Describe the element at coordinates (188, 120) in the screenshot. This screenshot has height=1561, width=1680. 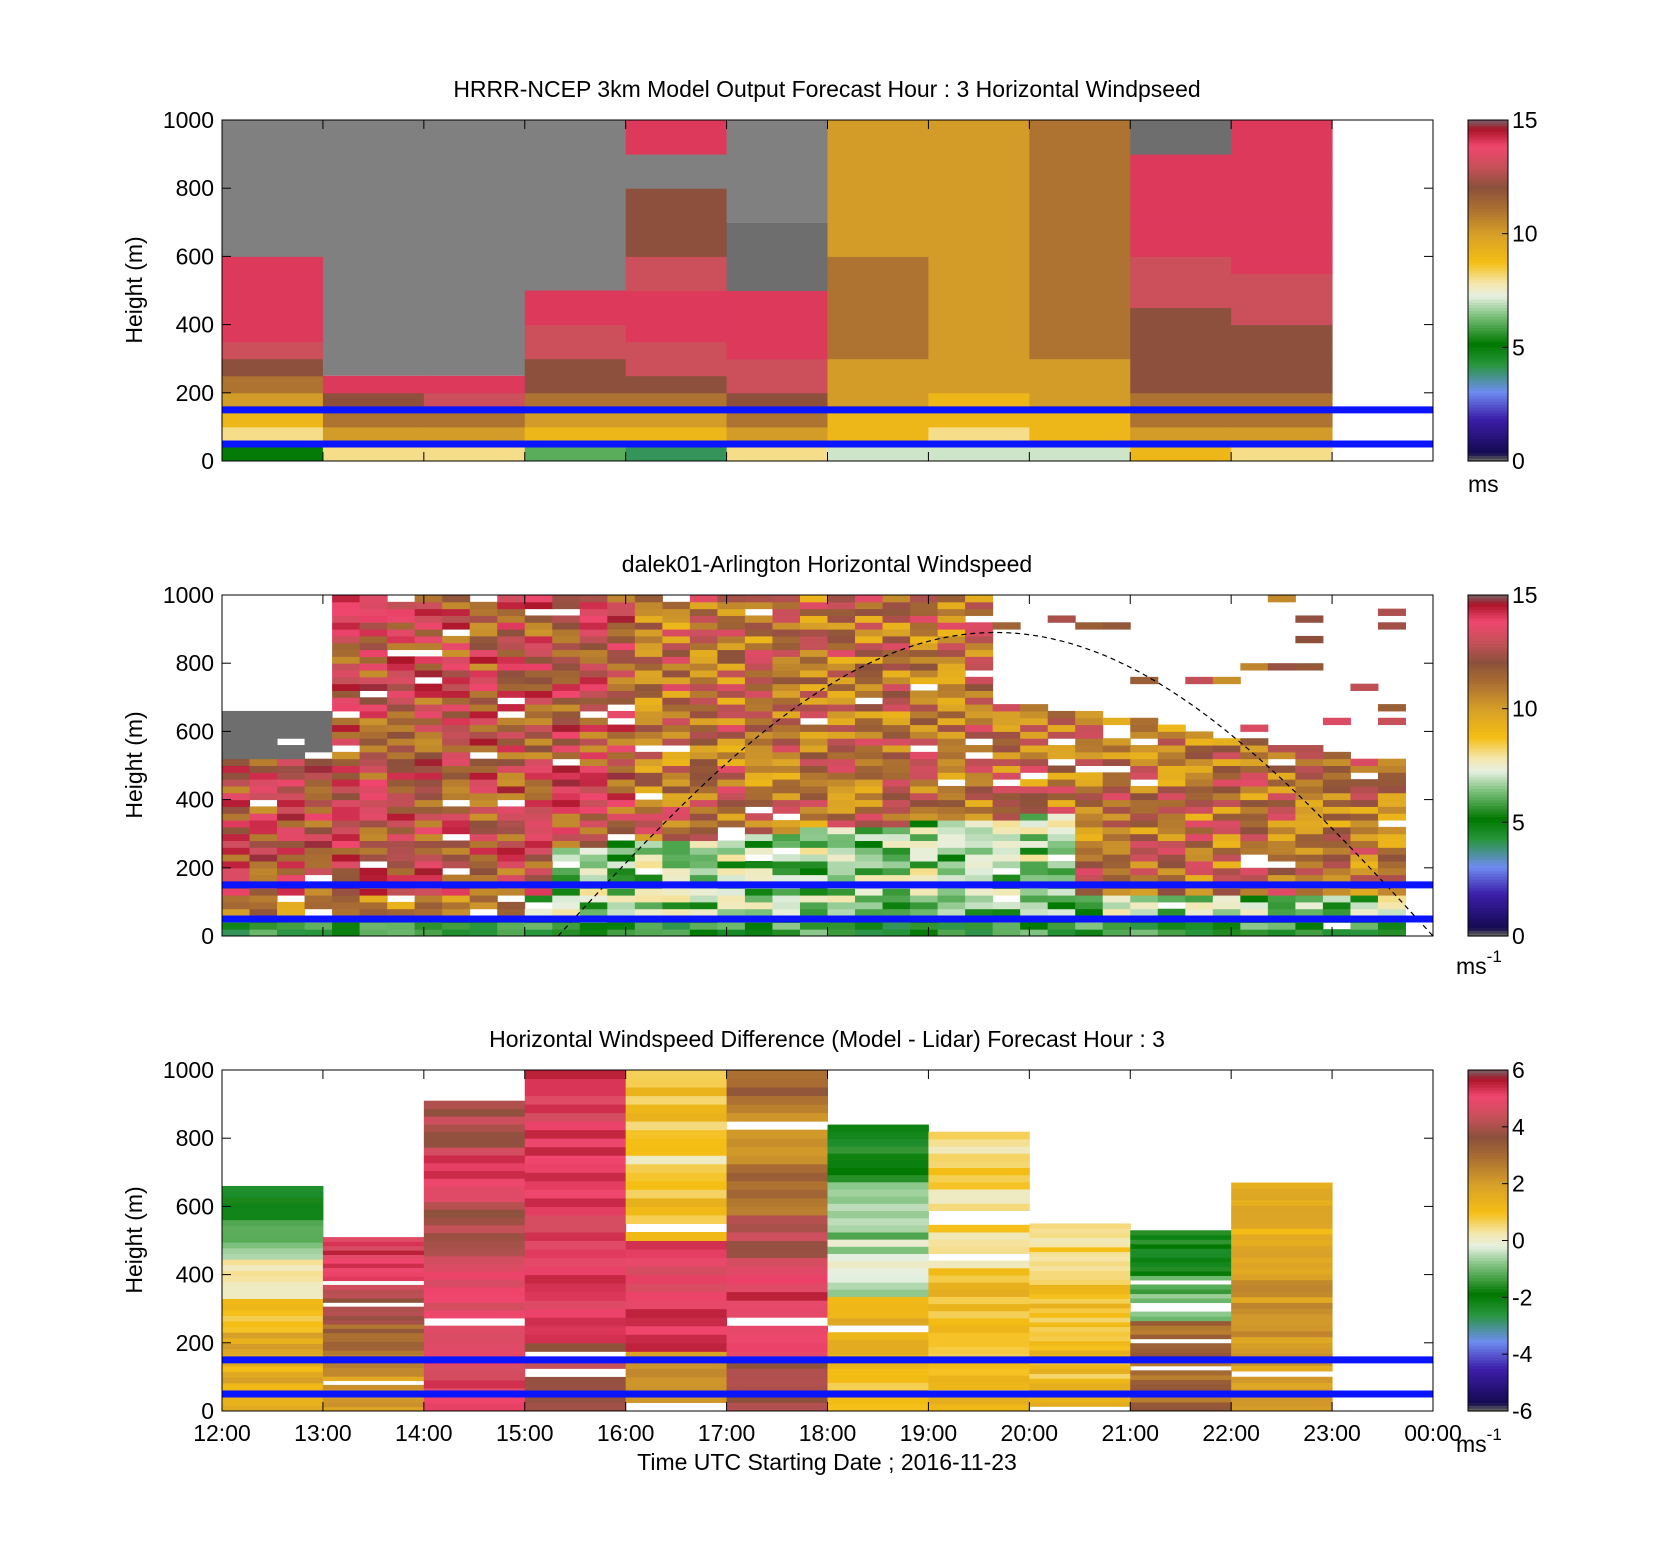
I see `y-tick-label: 1000` at that location.